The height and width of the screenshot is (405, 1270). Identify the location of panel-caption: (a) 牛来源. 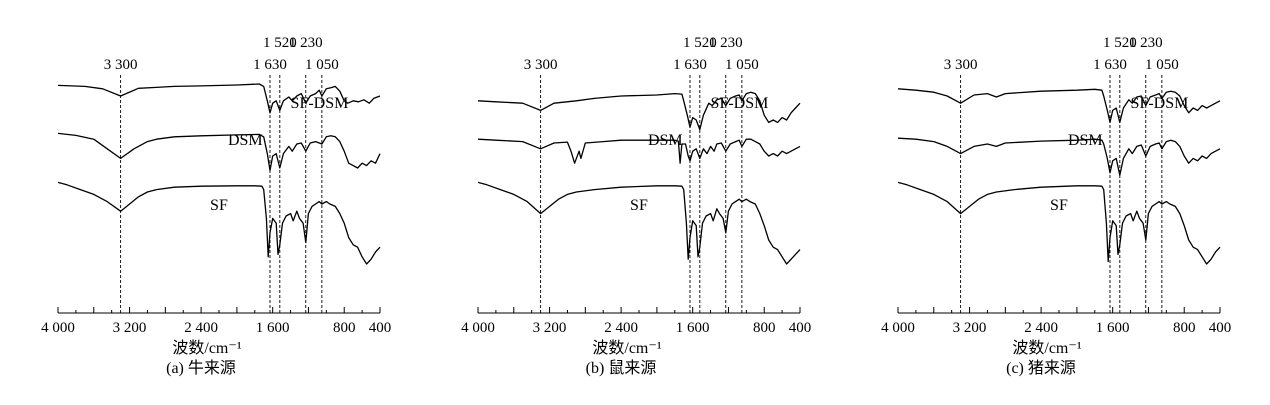
(201, 368).